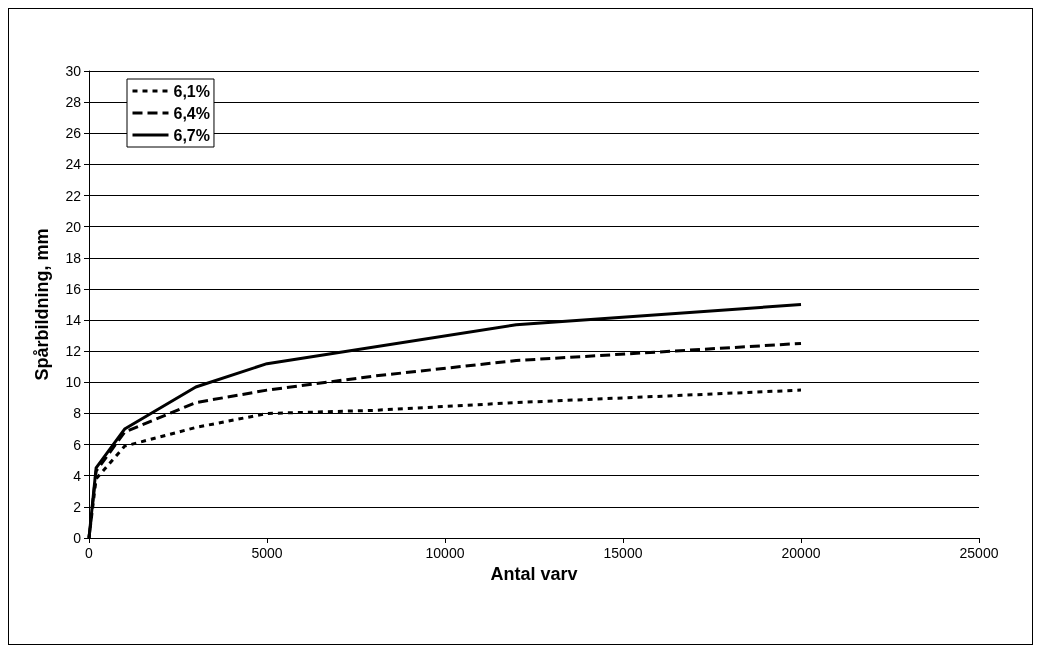  What do you see at coordinates (191, 113) in the screenshot?
I see `legend-label: 6,4%` at bounding box center [191, 113].